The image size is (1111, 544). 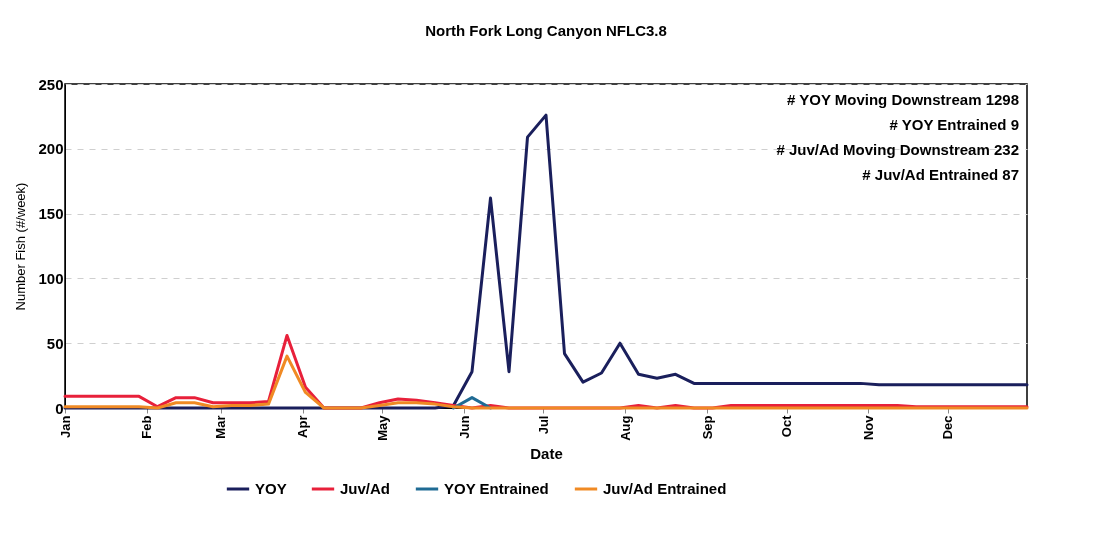 What do you see at coordinates (496, 488) in the screenshot?
I see `legend-label: YOY Entrained` at bounding box center [496, 488].